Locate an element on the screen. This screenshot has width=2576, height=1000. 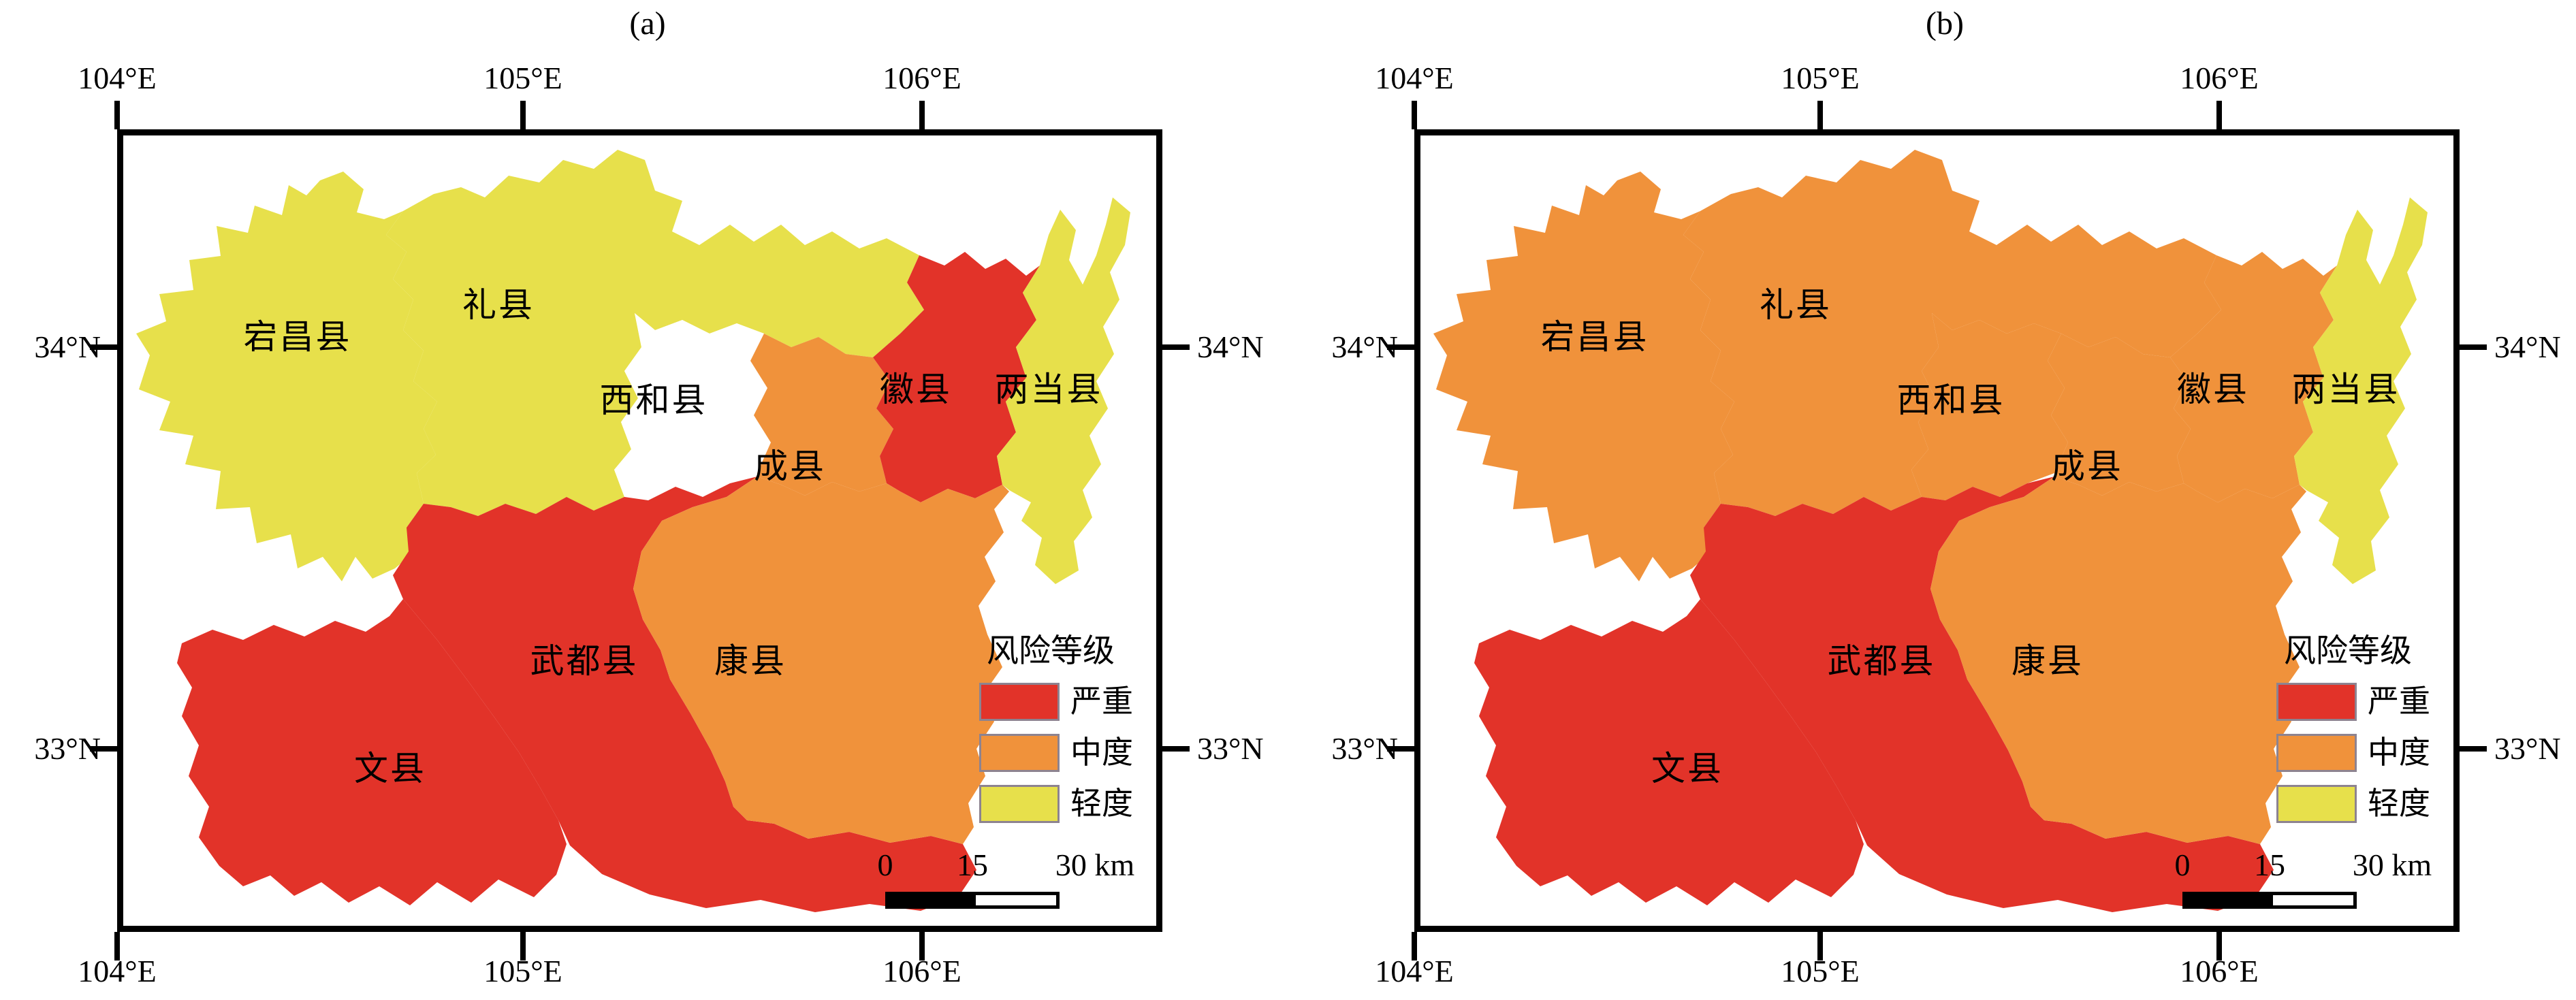
panel-a-title: (a) is located at coordinates (647, 24).